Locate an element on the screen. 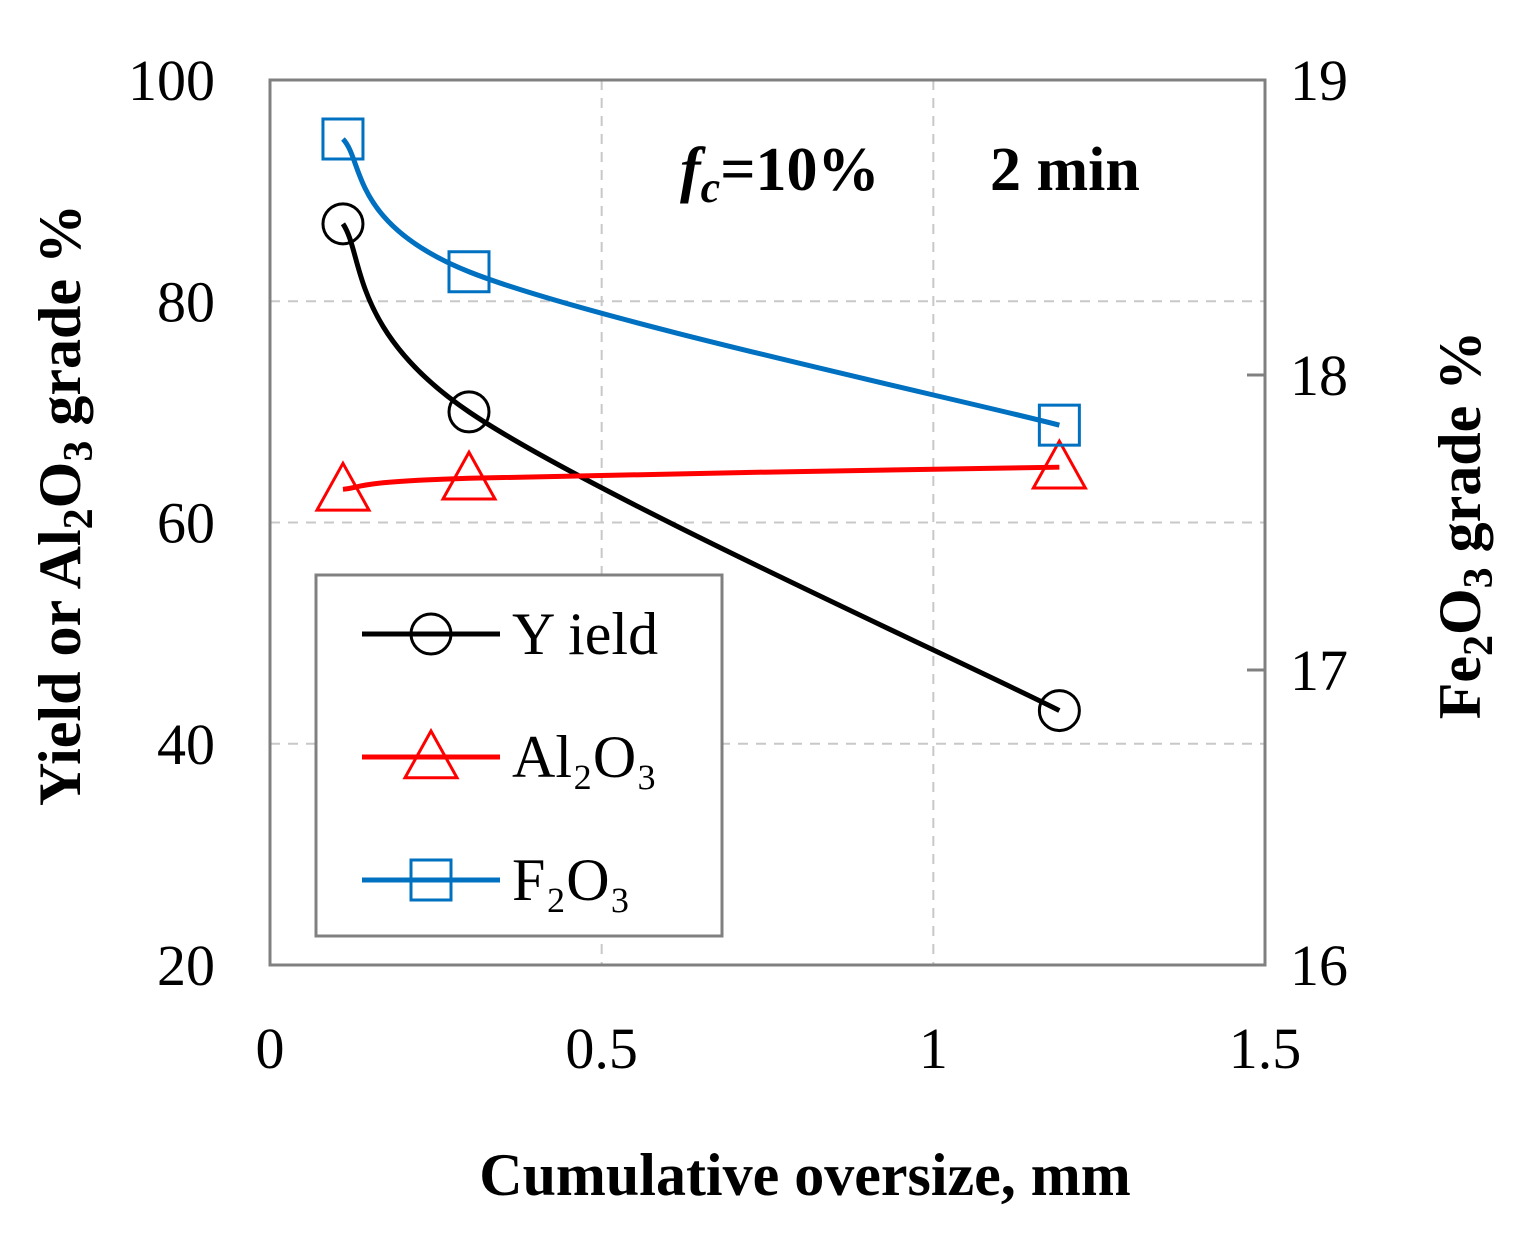 The width and height of the screenshot is (1530, 1237). series-f2o3 is located at coordinates (701, 282).